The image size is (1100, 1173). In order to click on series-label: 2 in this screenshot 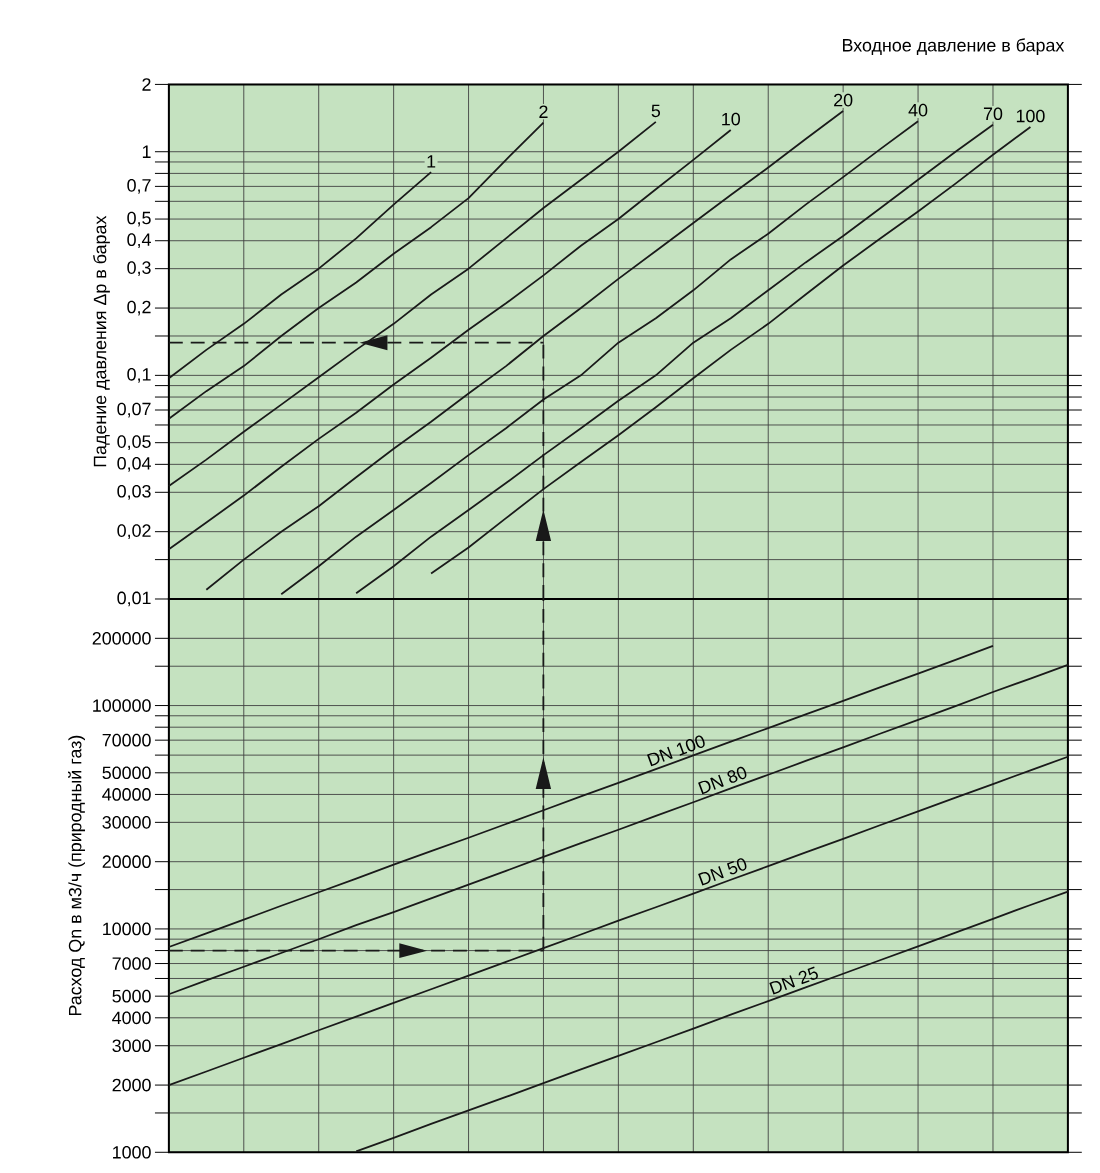, I will do `click(543, 111)`.